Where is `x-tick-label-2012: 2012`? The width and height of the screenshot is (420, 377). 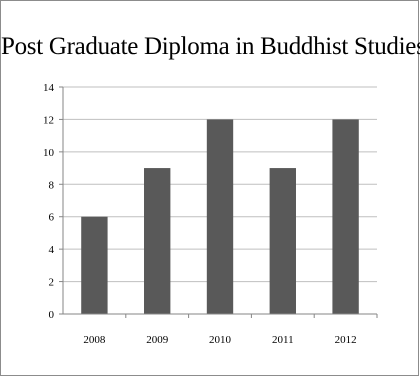 x-tick-label-2012: 2012 is located at coordinates (346, 340).